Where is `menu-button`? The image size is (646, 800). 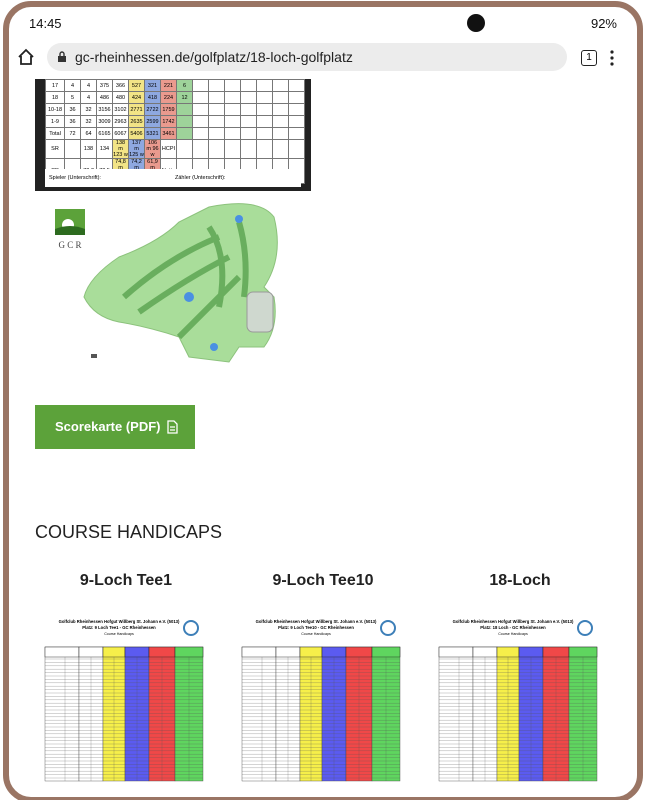
menu-button is located at coordinates (612, 58).